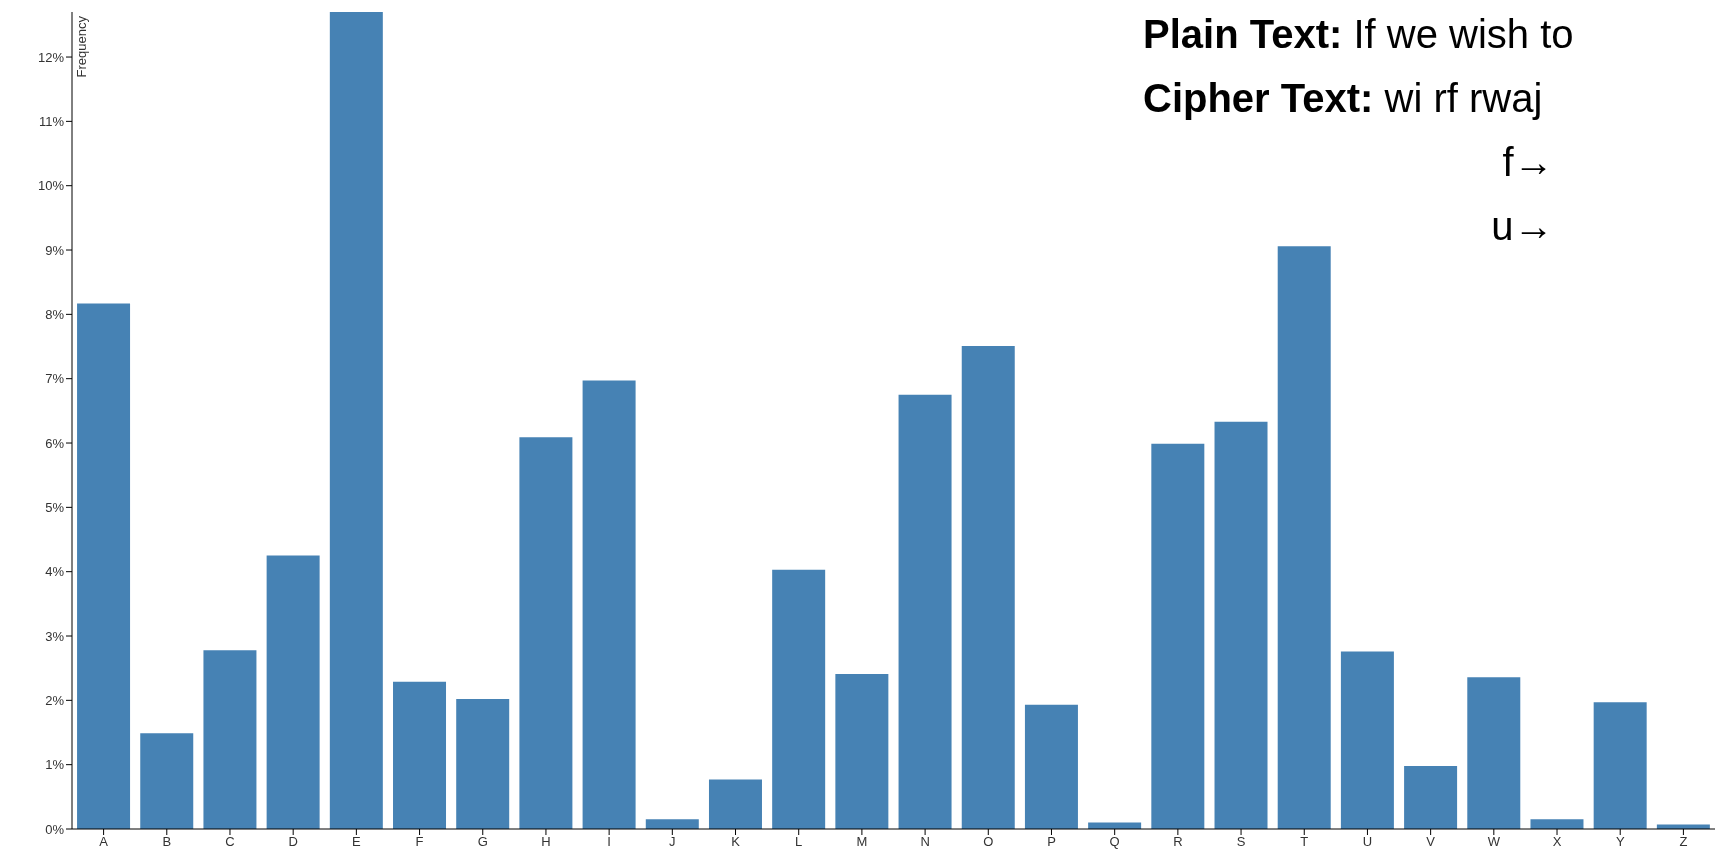 This screenshot has height=865, width=1731. What do you see at coordinates (1683, 842) in the screenshot?
I see `x-tick-label: Z` at bounding box center [1683, 842].